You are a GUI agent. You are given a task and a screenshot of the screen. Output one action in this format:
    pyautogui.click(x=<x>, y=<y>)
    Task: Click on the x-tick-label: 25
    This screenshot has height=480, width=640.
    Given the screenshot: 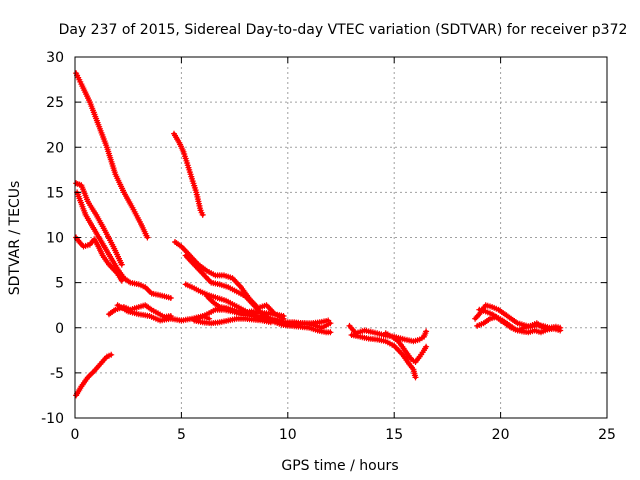 What is the action you would take?
    pyautogui.click(x=607, y=435)
    